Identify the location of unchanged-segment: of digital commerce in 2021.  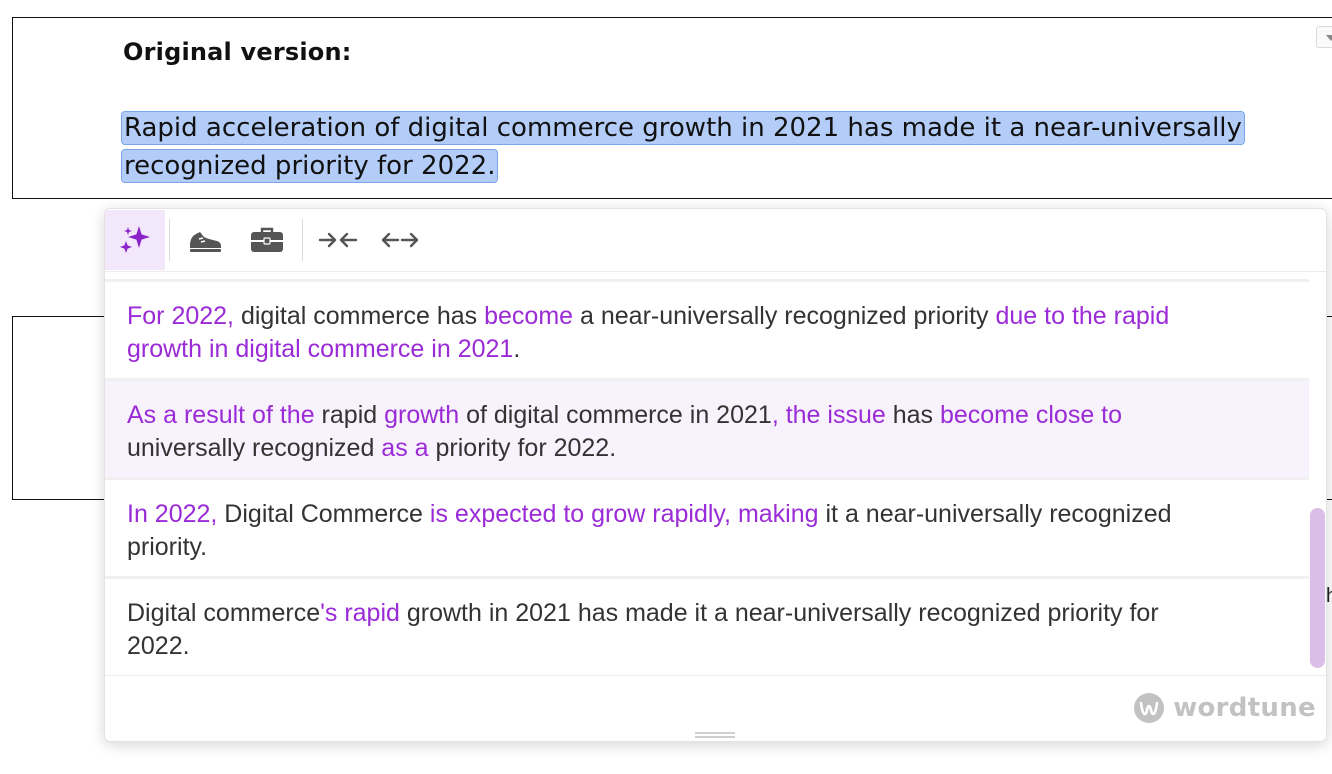
(615, 415).